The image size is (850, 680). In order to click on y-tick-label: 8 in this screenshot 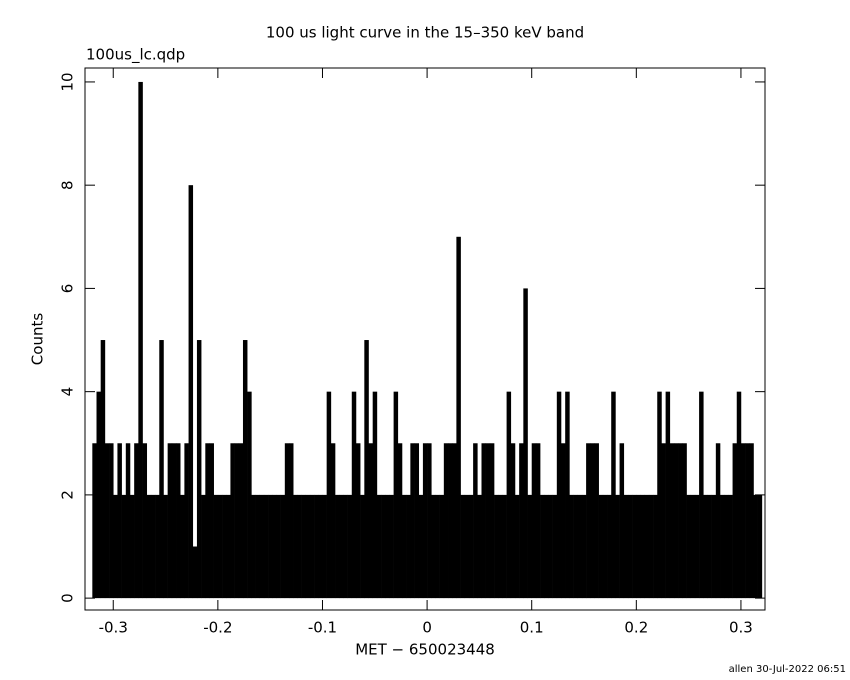, I will do `click(68, 185)`.